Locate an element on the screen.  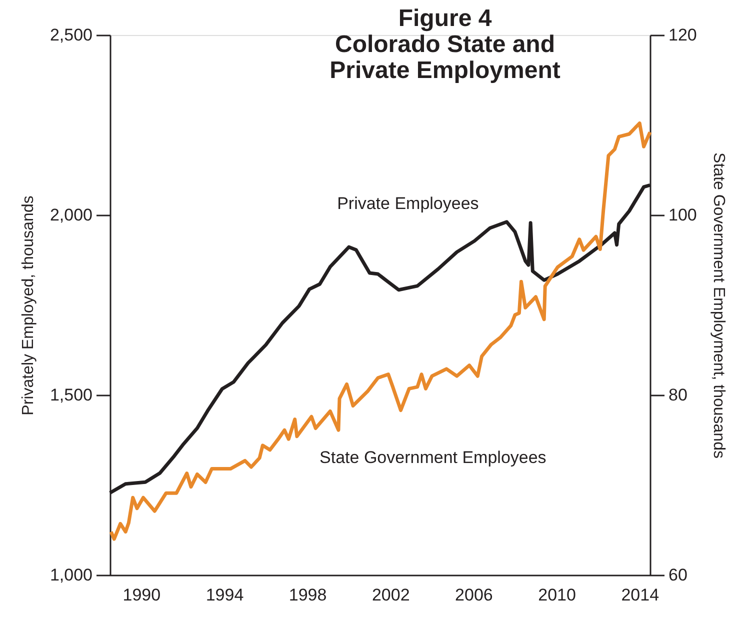
series-label: Private Employees is located at coordinates (408, 204).